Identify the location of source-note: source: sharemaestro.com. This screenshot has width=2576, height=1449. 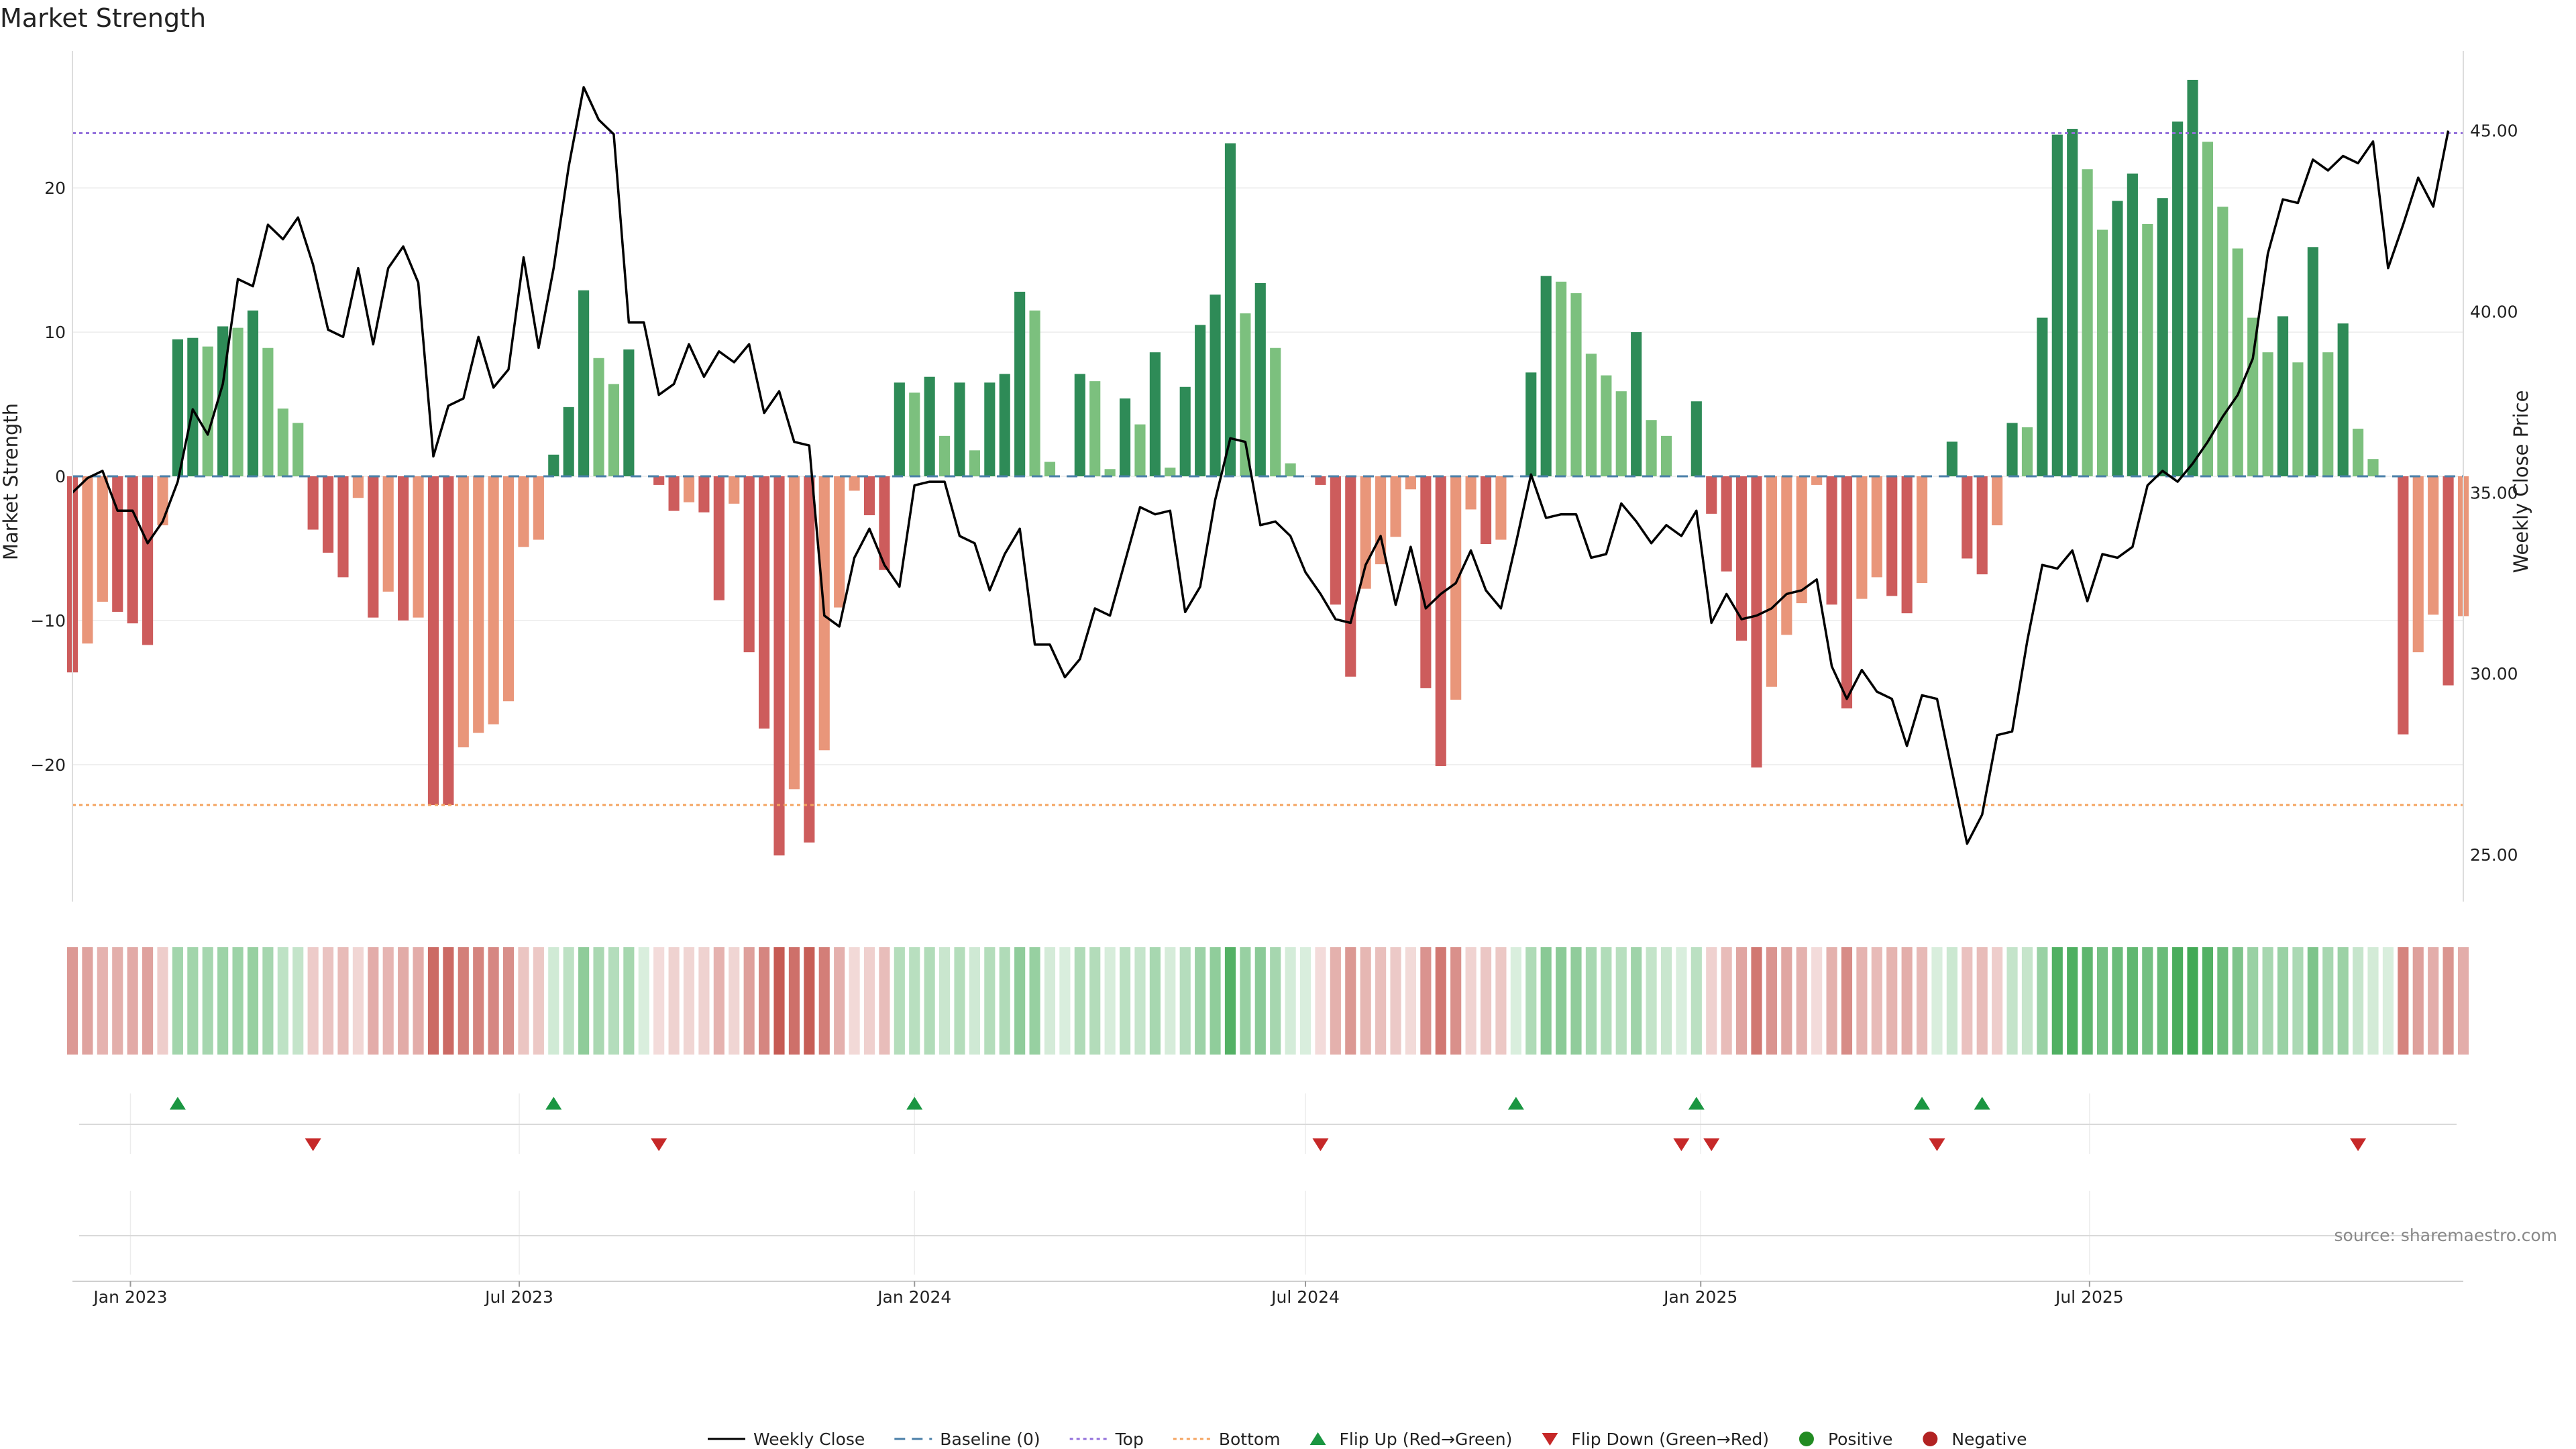
(2446, 1235).